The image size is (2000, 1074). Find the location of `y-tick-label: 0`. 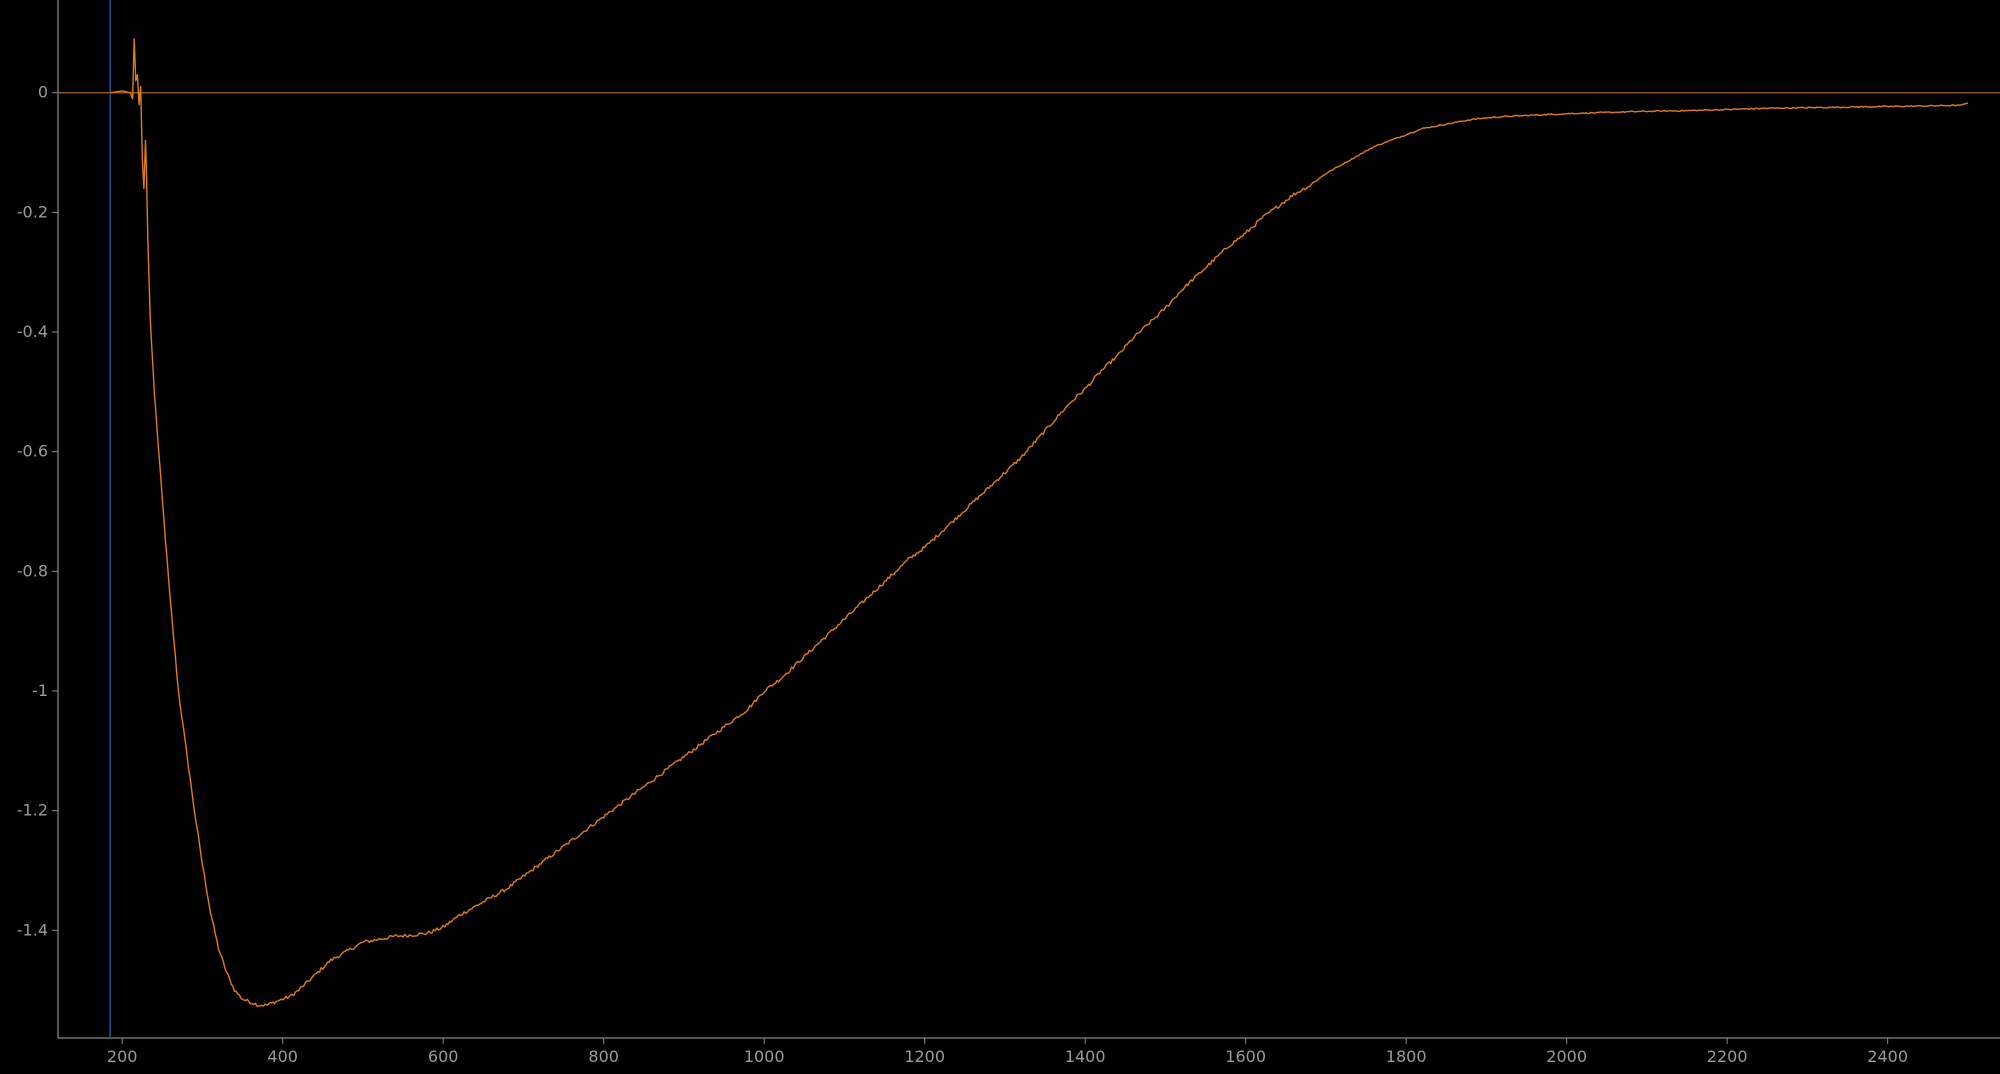

y-tick-label: 0 is located at coordinates (43, 92).